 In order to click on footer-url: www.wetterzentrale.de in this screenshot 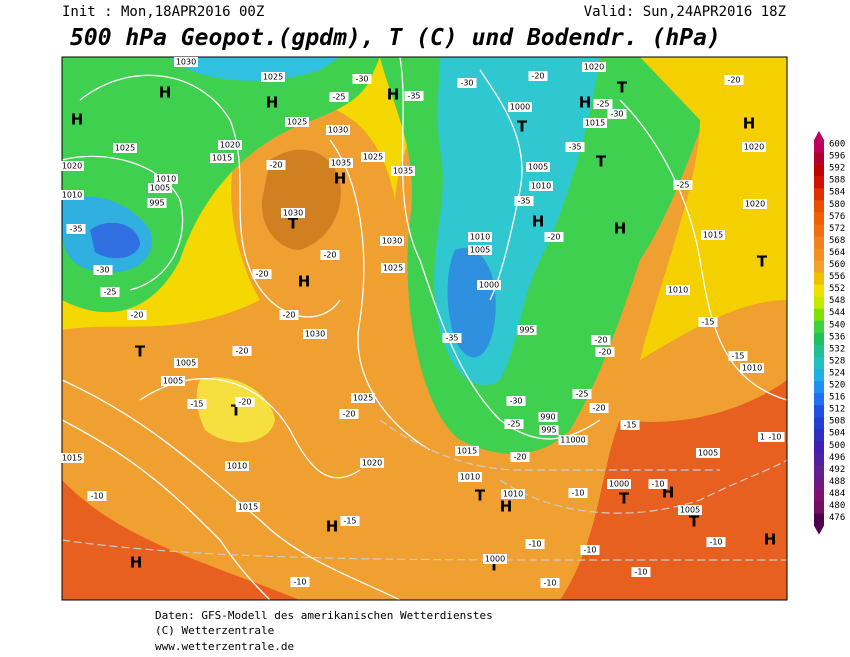, I will do `click(224, 646)`.